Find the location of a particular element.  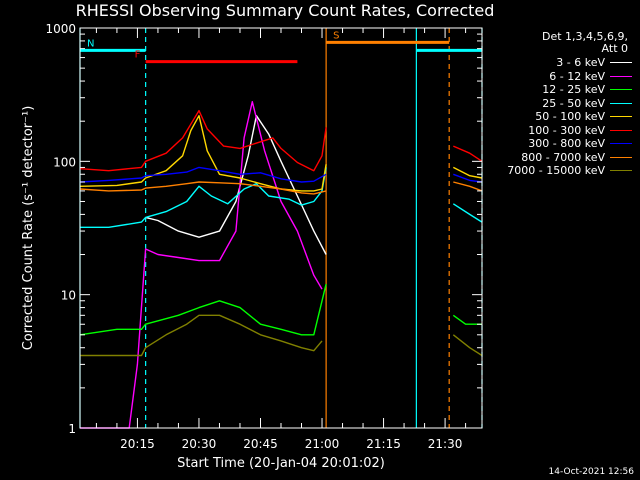

legend-header-attenuator: Att 0 is located at coordinates (614, 48).